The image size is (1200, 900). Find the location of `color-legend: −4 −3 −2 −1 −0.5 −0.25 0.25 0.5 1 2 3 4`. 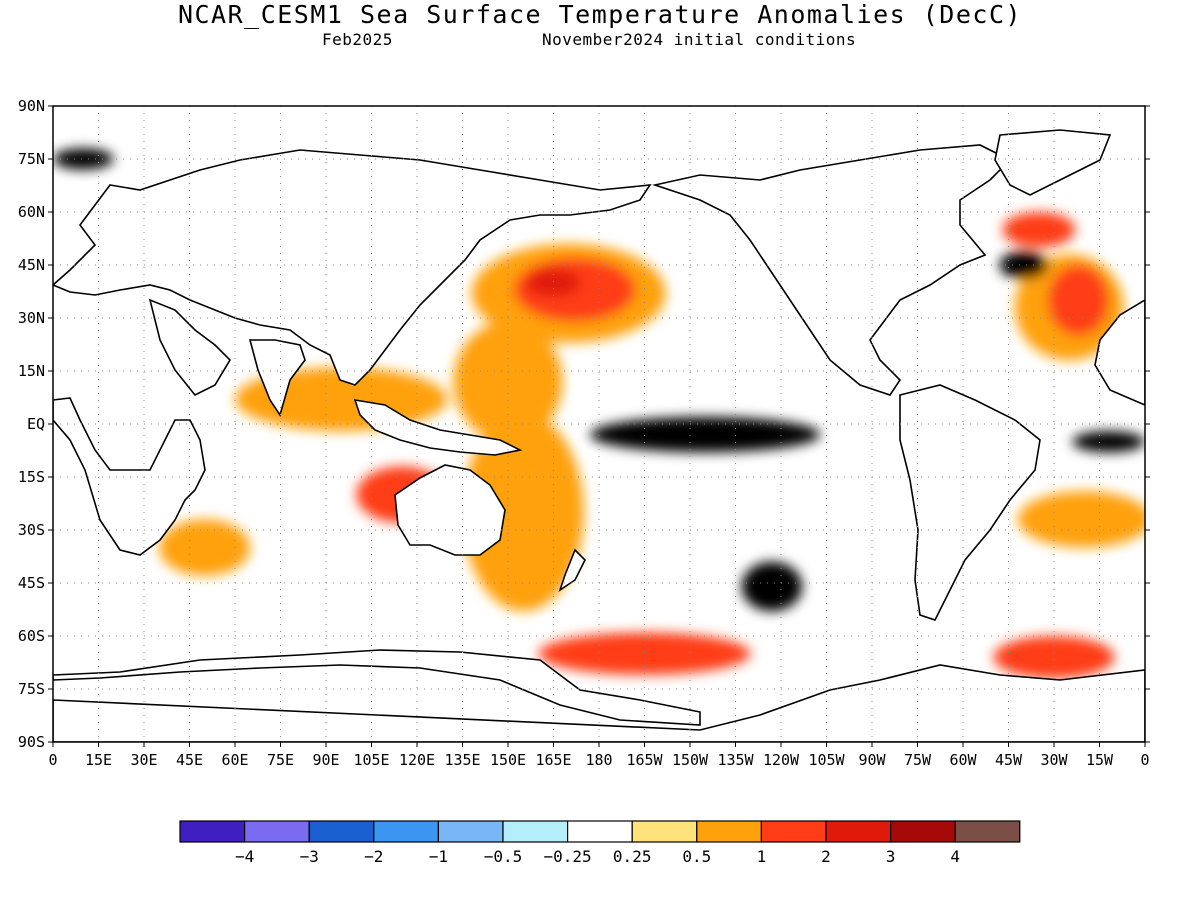

color-legend: −4 −3 −2 −1 −0.5 −0.25 0.25 0.5 1 2 3 4 is located at coordinates (600, 843).